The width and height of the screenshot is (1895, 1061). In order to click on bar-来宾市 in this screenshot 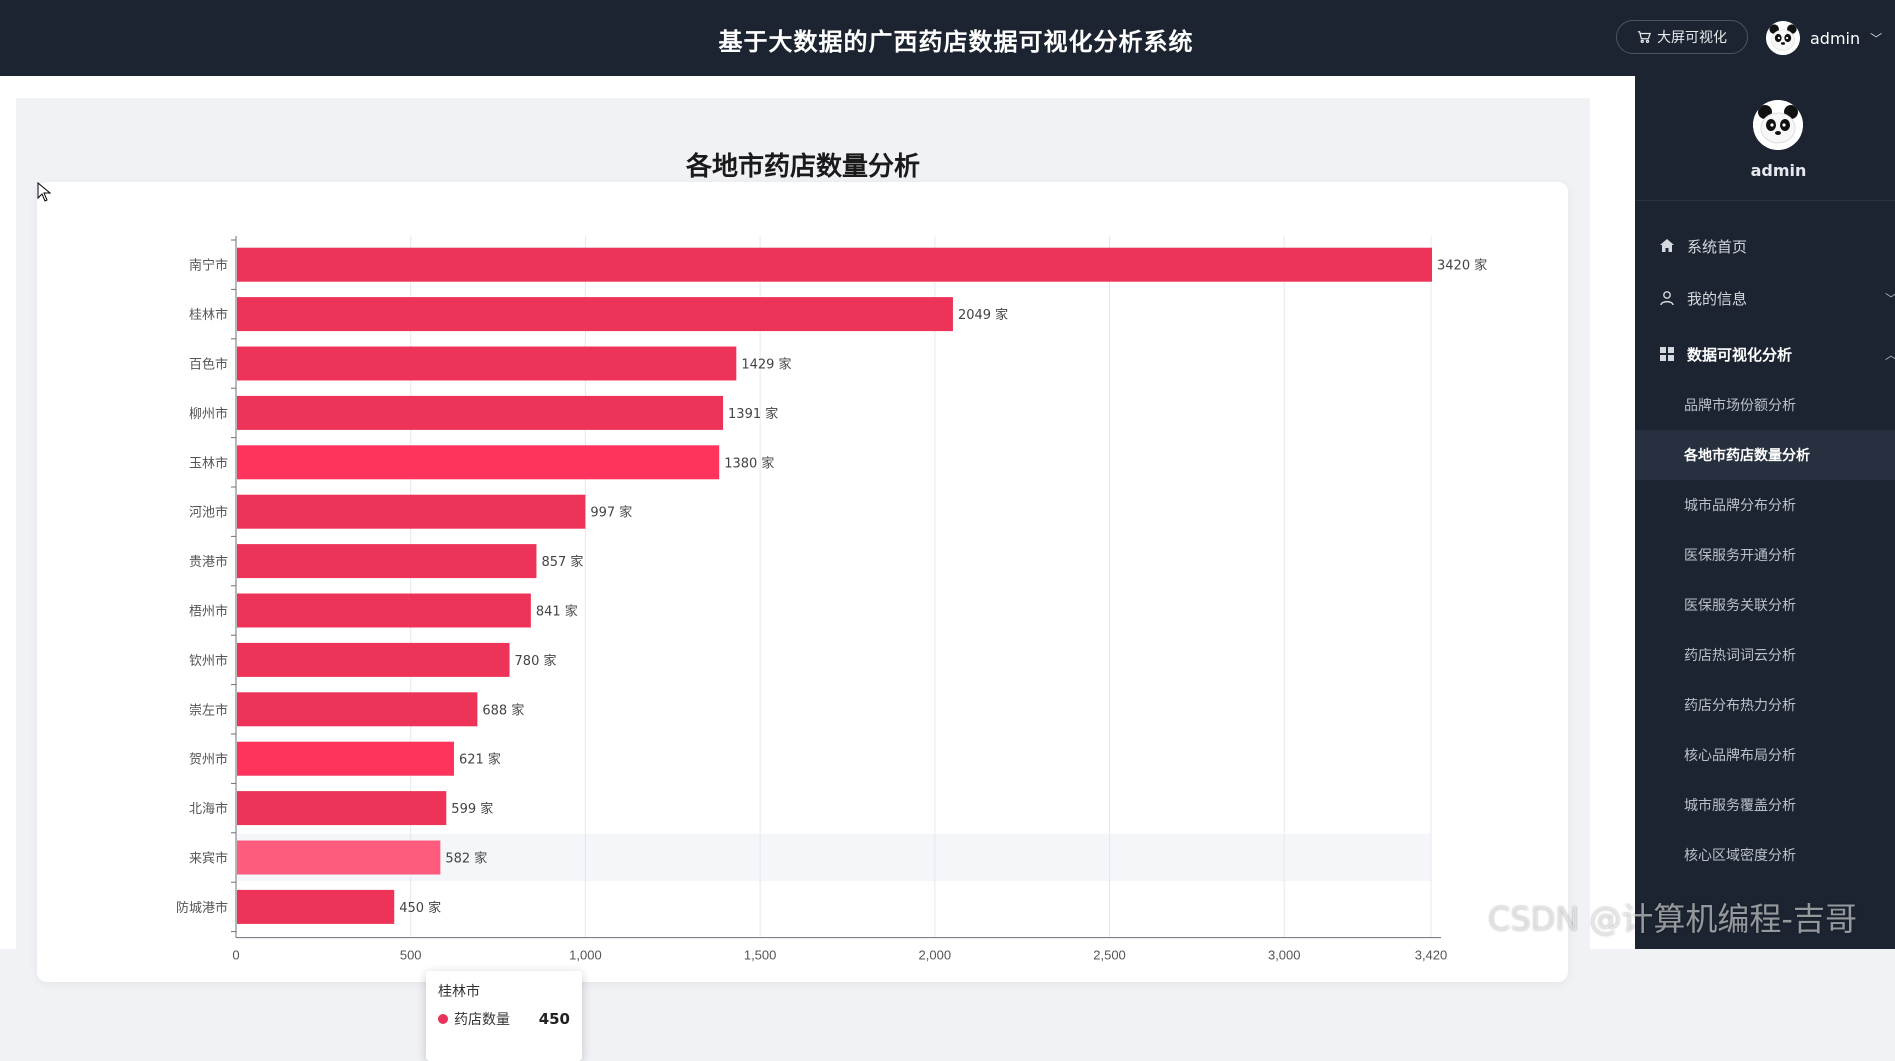, I will do `click(339, 857)`.